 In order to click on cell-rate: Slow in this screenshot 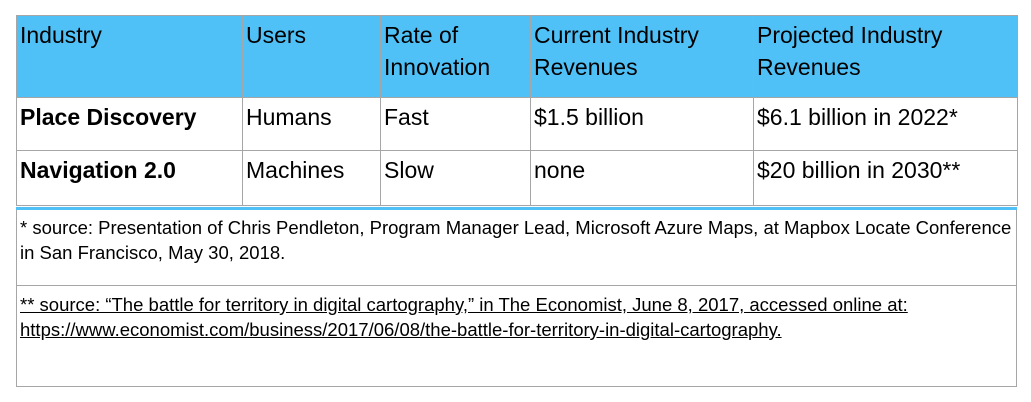, I will do `click(455, 178)`.